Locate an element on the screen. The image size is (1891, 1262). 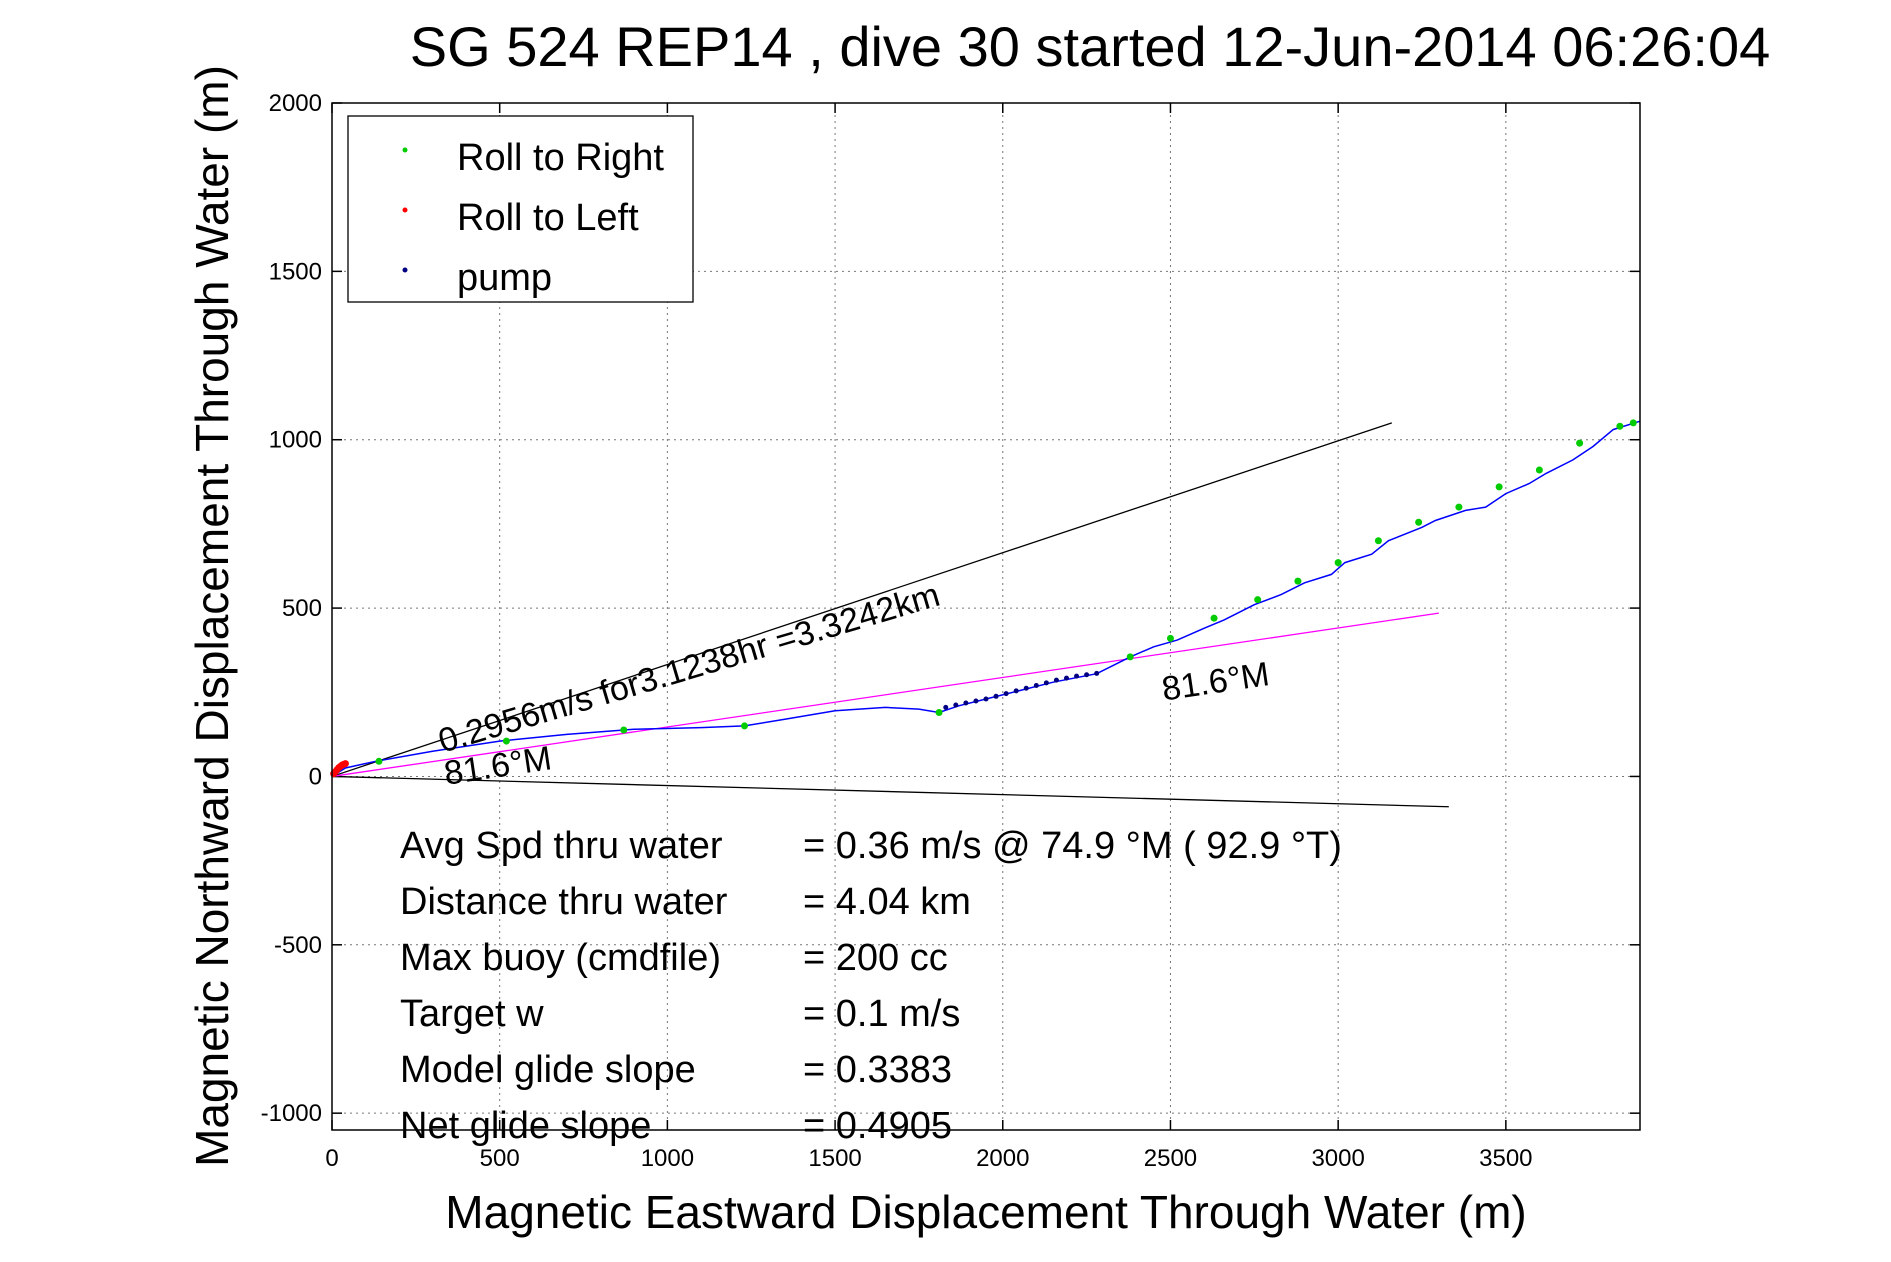
y-tick-label: 500 is located at coordinates (302, 608).